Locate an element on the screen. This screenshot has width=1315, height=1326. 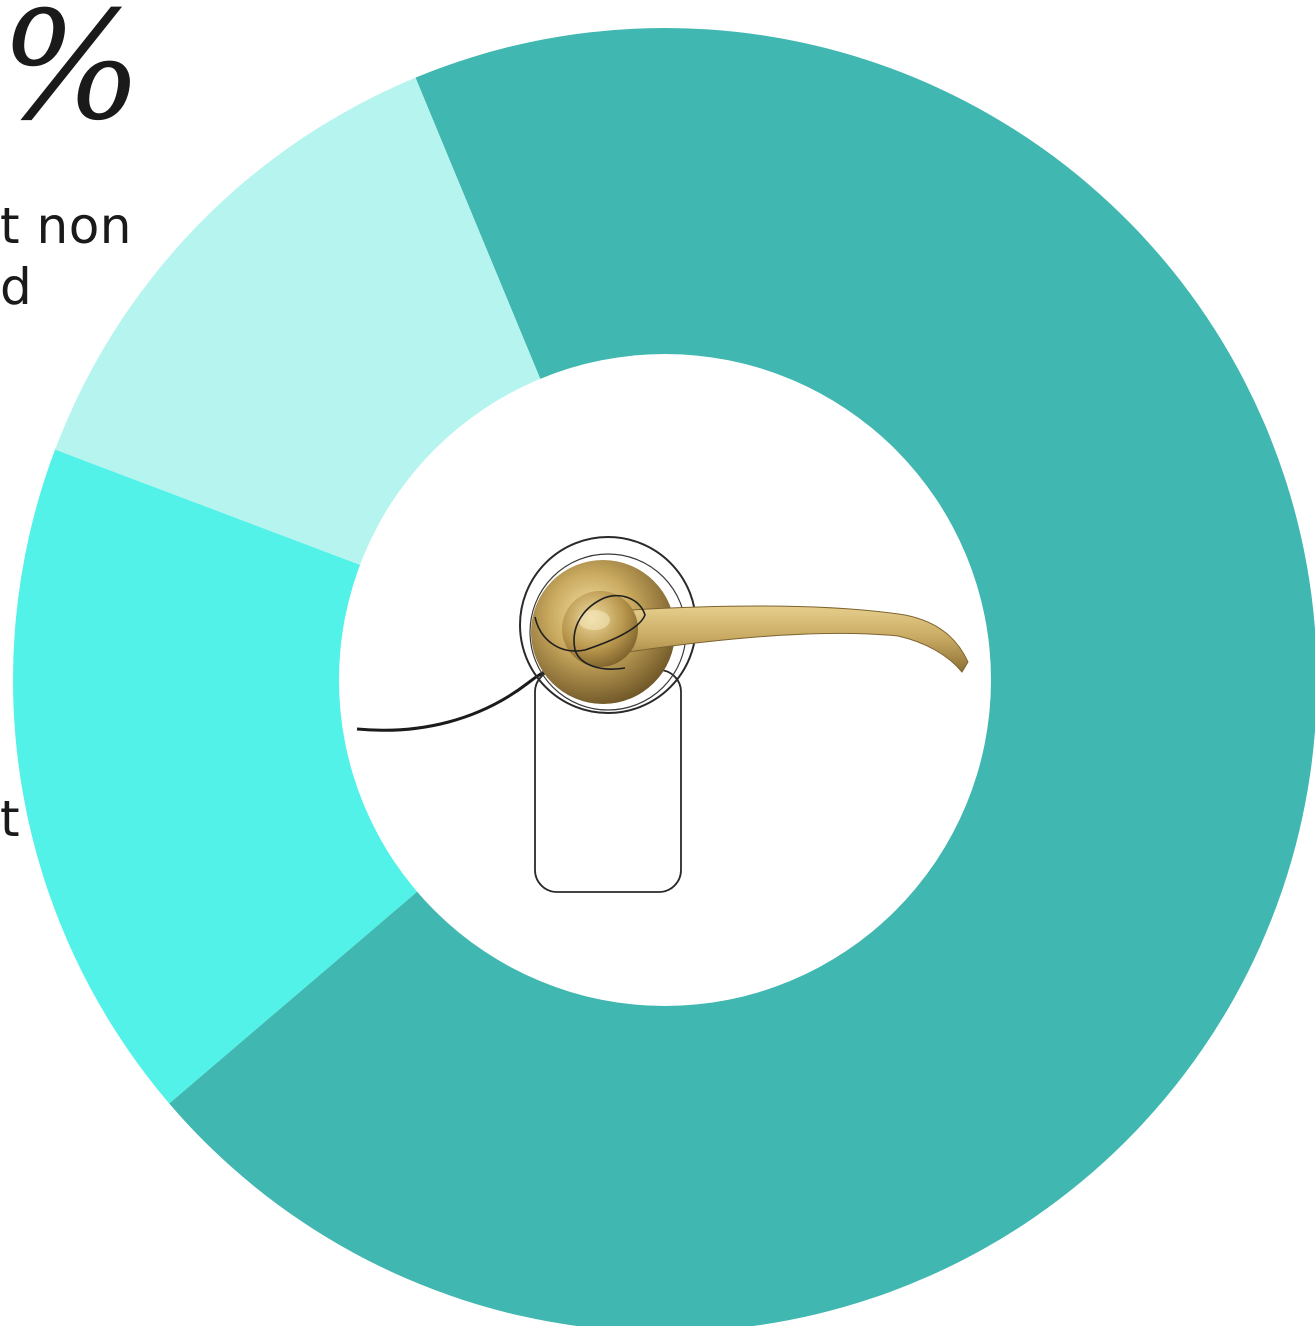
door-handle-icon is located at coordinates (662, 714).